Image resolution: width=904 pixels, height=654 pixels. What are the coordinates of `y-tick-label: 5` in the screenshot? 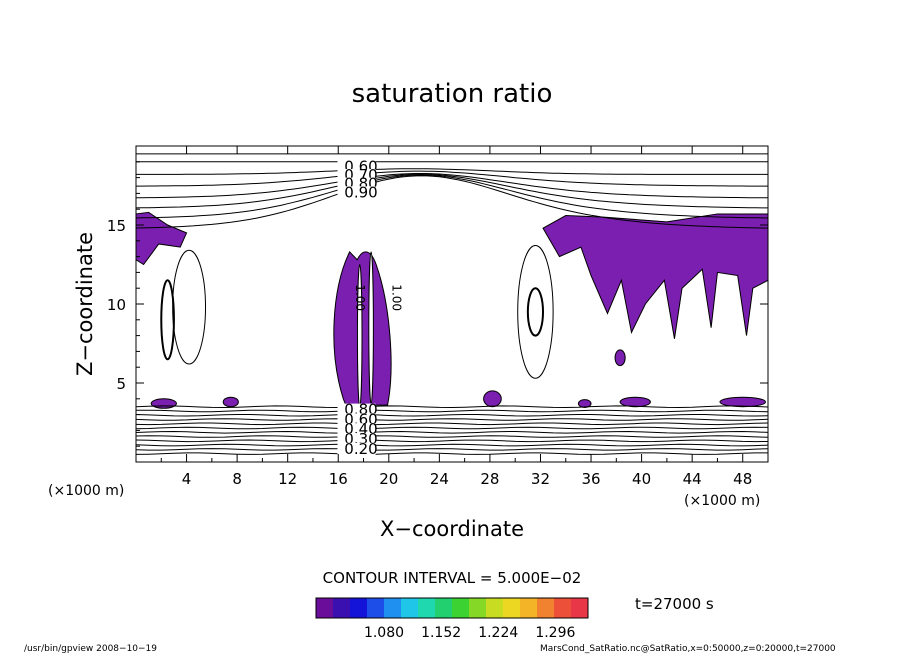 It's located at (121, 384).